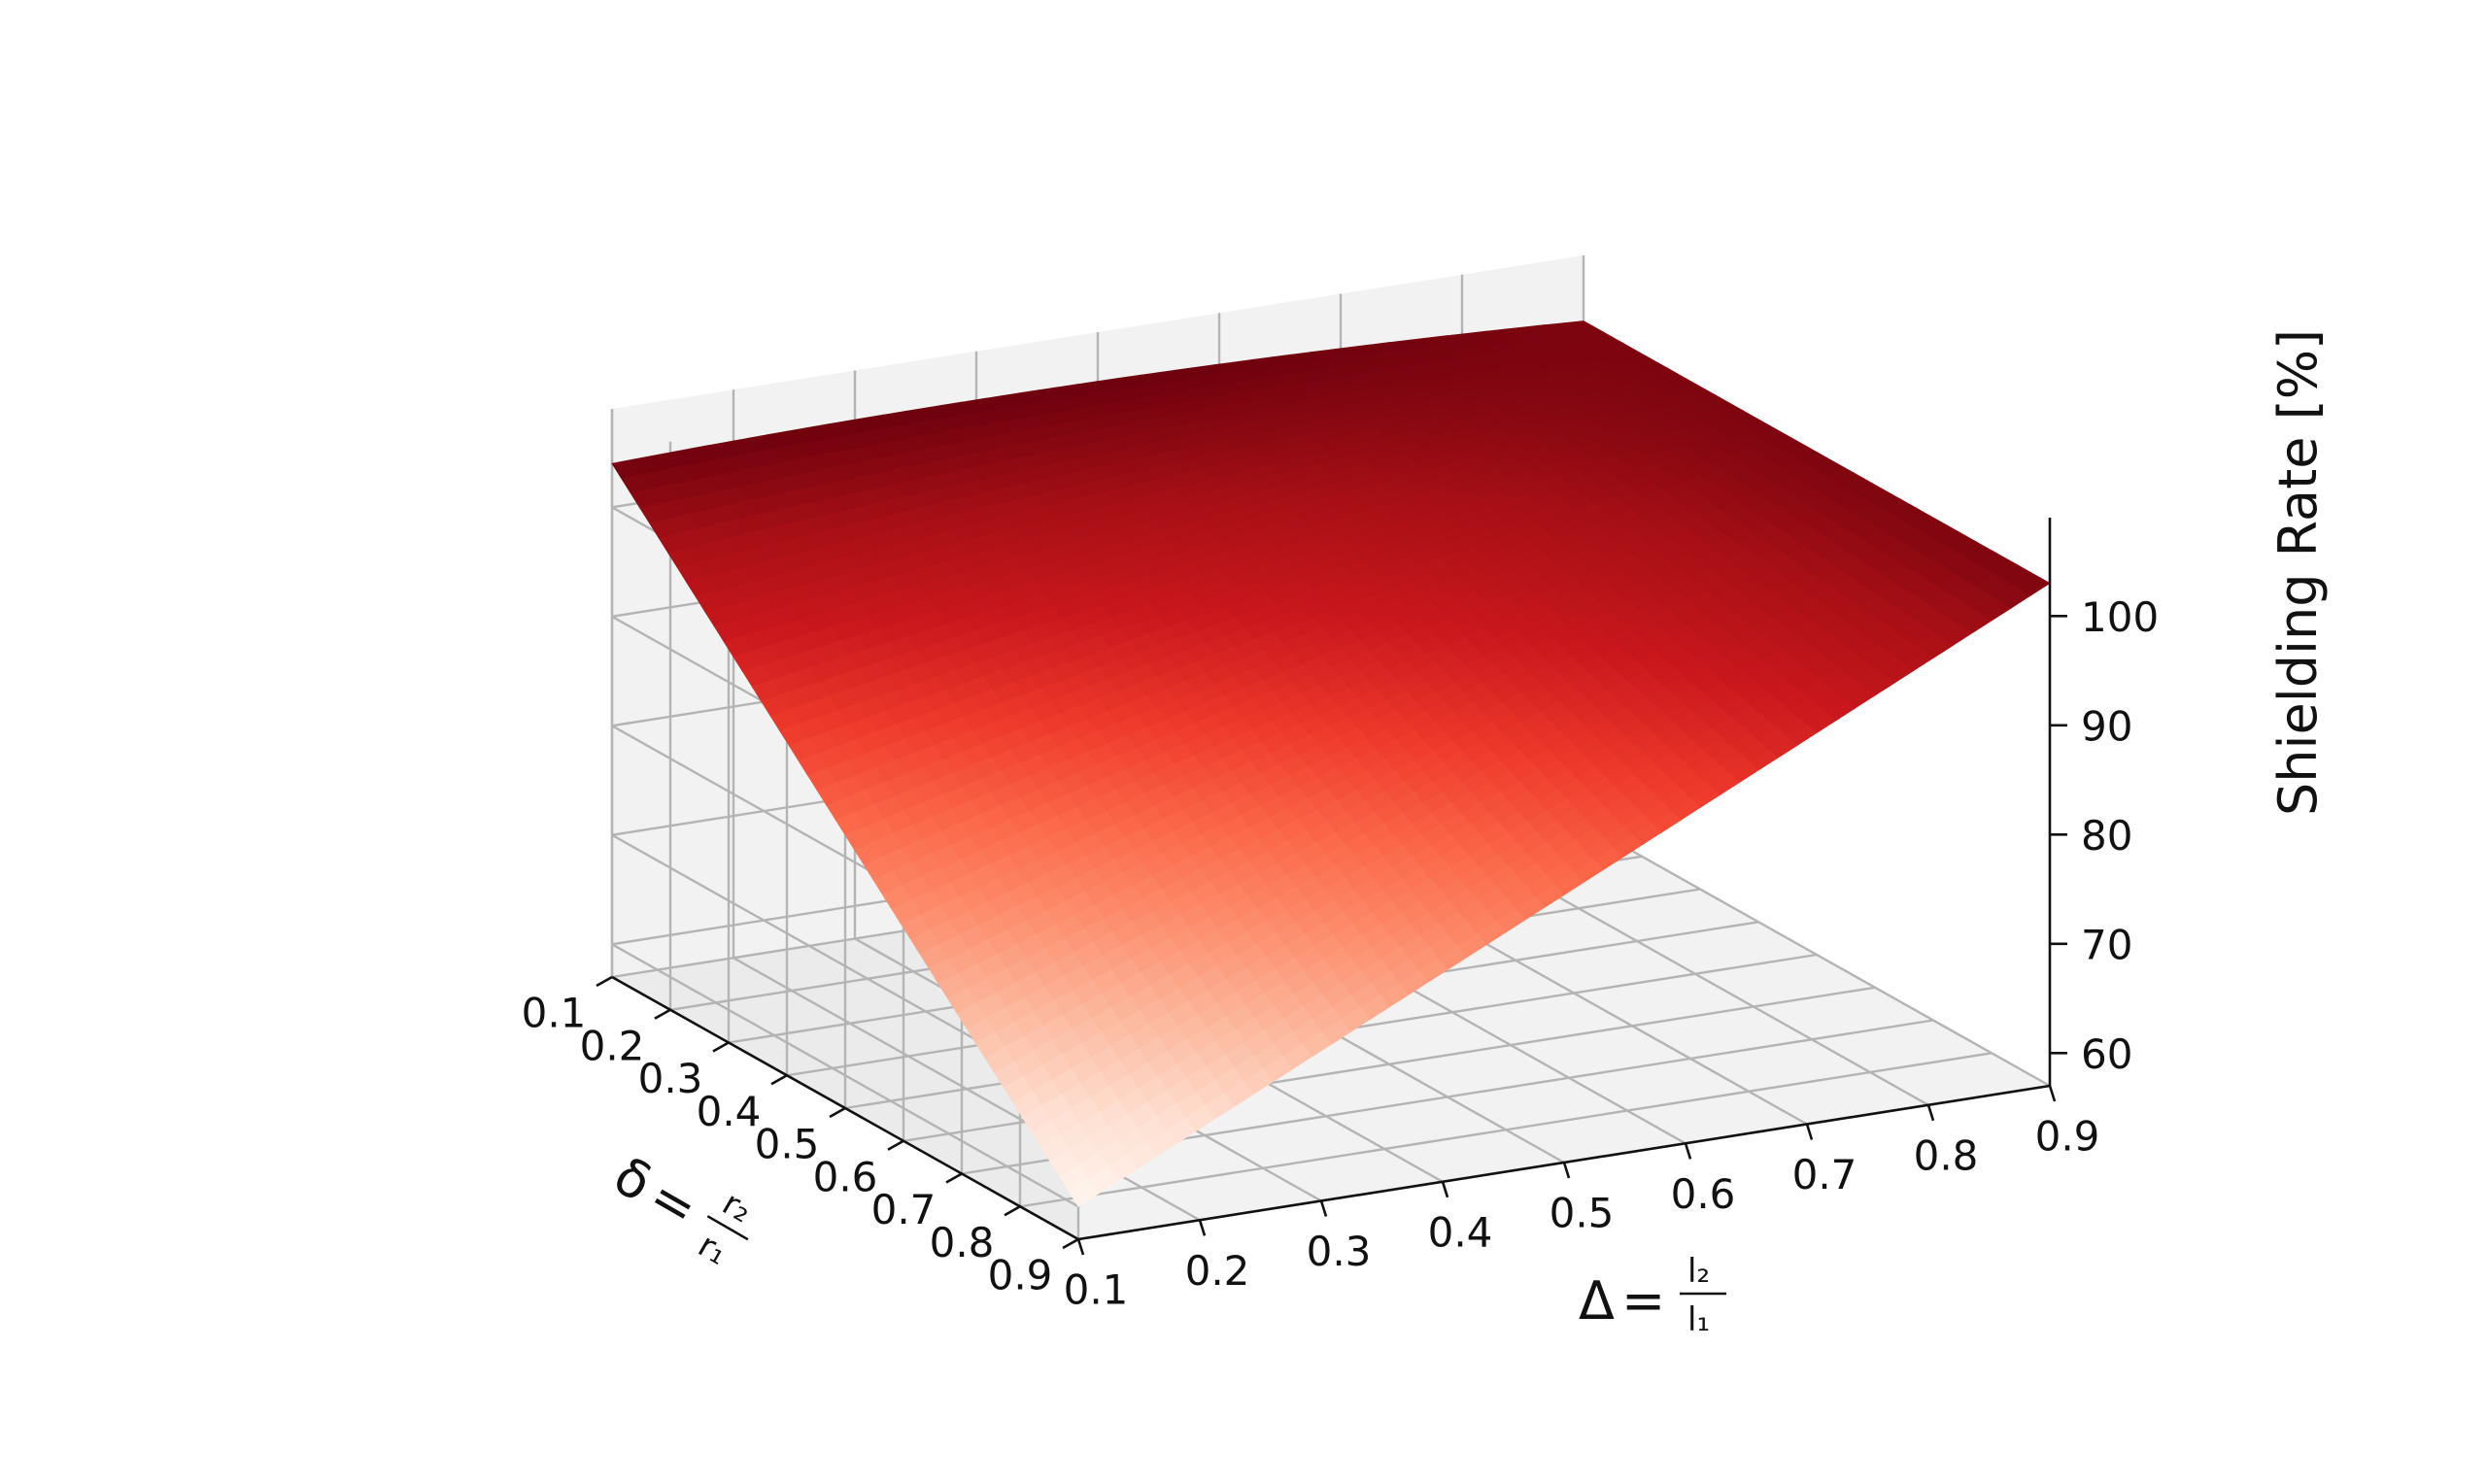 This screenshot has height=1484, width=2487. What do you see at coordinates (1217, 1271) in the screenshot?
I see `x-tick-label: 0.2` at bounding box center [1217, 1271].